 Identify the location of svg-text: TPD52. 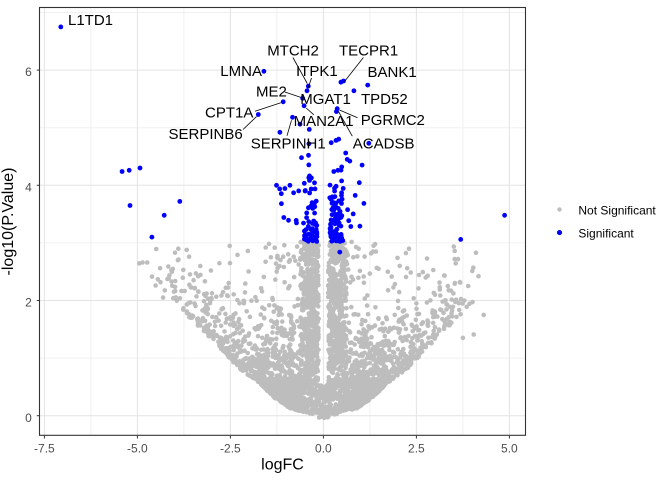
(384, 99).